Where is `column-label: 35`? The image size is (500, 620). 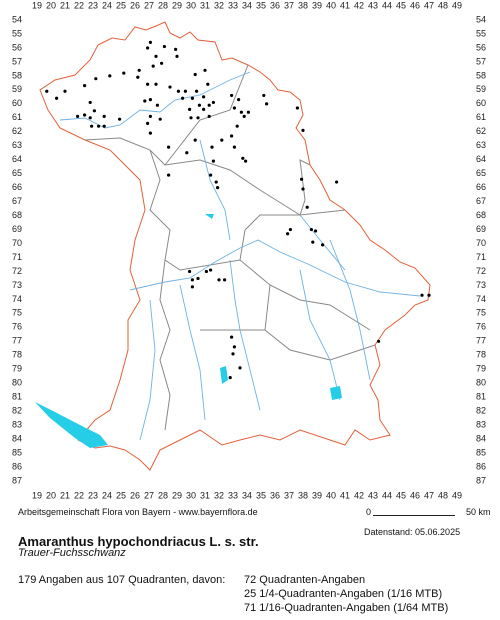 column-label: 35 is located at coordinates (261, 495).